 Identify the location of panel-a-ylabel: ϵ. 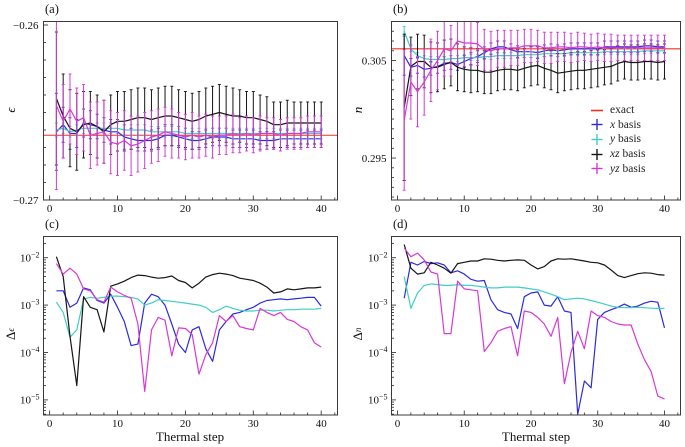
(10, 110).